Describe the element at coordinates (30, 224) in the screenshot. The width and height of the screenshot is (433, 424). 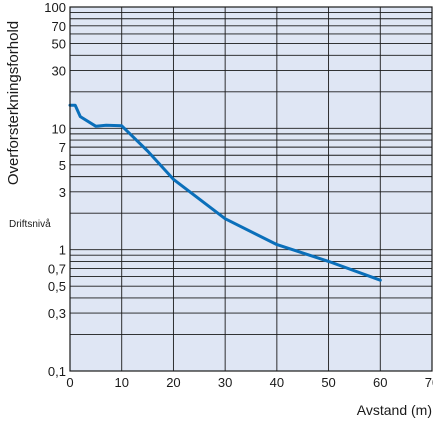
I see `driftsniva-annotation: Driftsnivå` at that location.